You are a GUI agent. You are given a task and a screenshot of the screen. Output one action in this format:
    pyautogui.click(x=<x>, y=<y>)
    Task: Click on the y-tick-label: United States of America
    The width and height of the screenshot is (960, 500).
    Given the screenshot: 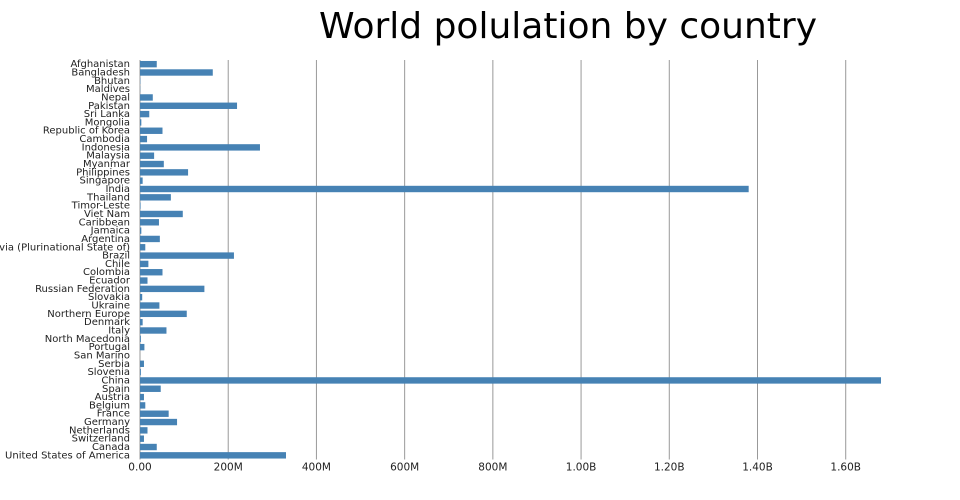 What is the action you would take?
    pyautogui.click(x=67, y=455)
    